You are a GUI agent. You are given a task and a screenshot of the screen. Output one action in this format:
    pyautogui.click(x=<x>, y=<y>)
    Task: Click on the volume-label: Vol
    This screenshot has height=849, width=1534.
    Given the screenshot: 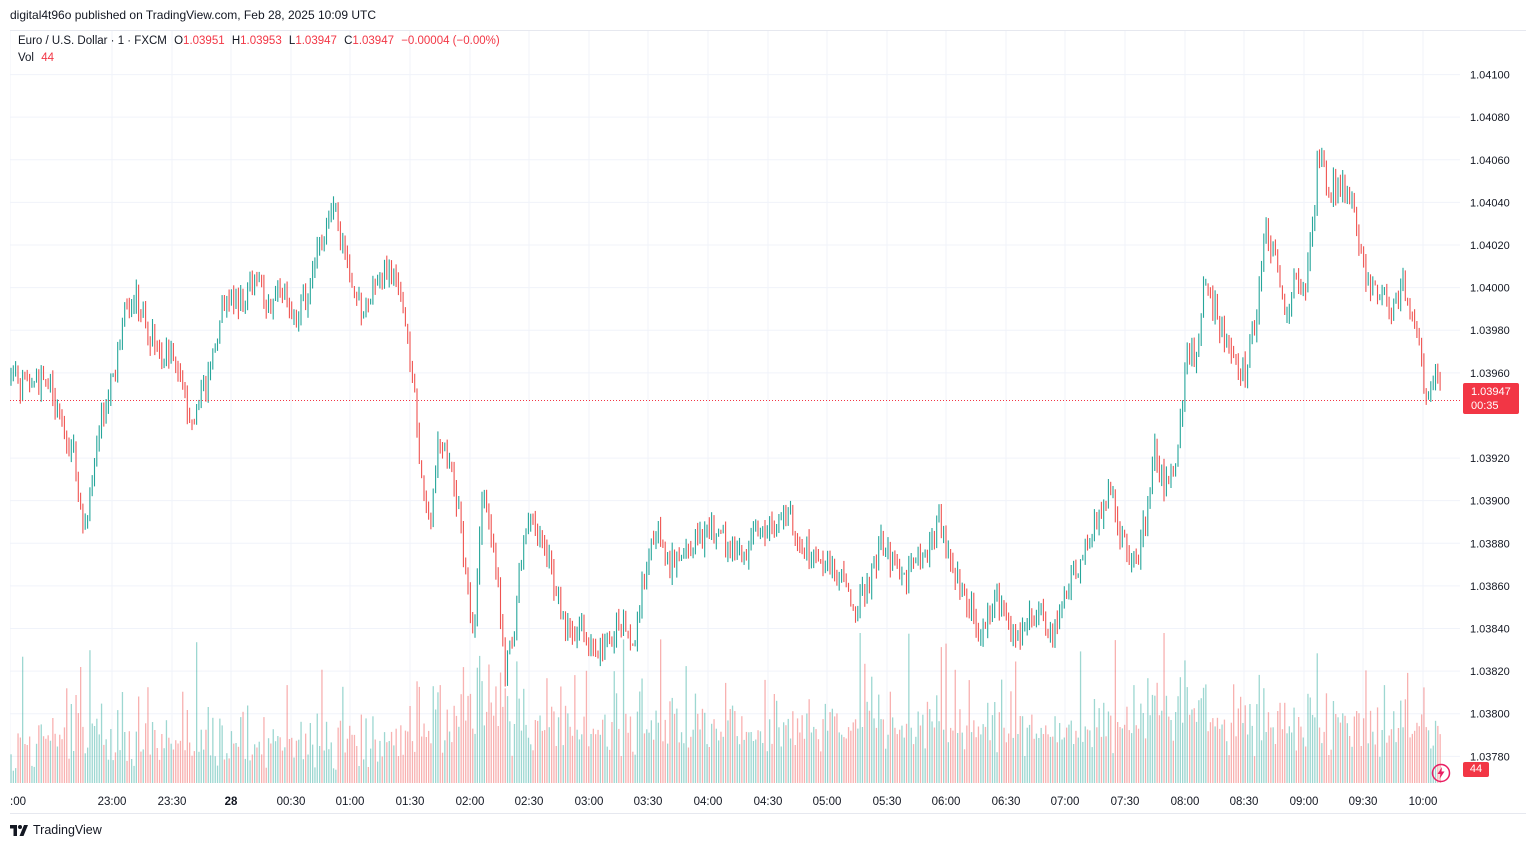 What is the action you would take?
    pyautogui.click(x=26, y=58)
    